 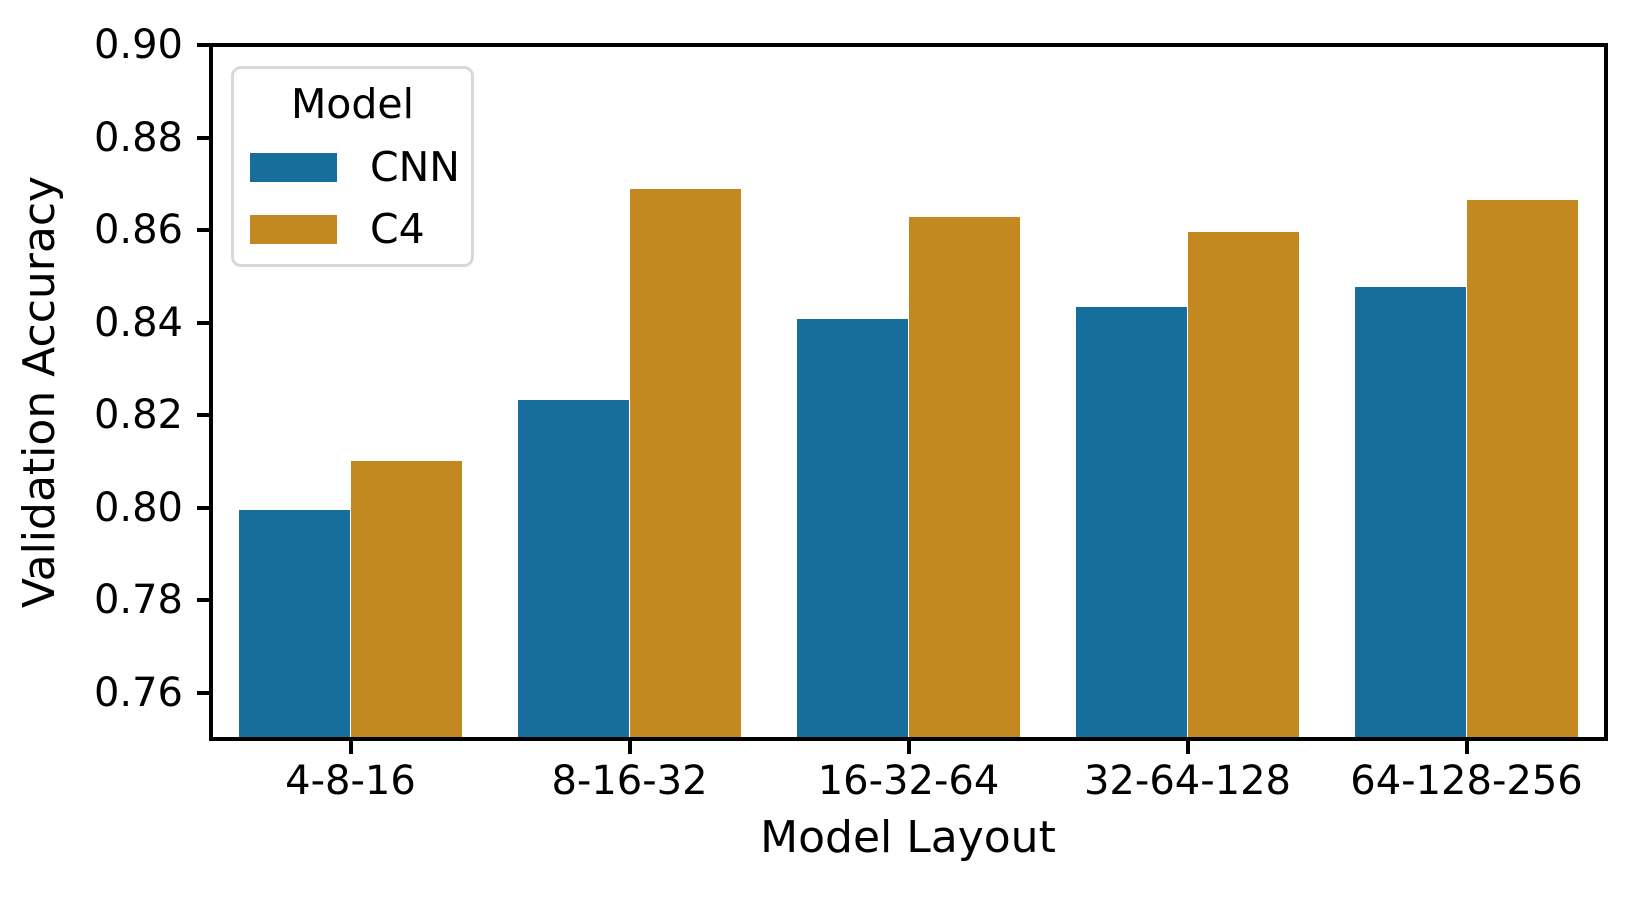 I want to click on y-tick-label: 0.84, so click(x=138, y=322).